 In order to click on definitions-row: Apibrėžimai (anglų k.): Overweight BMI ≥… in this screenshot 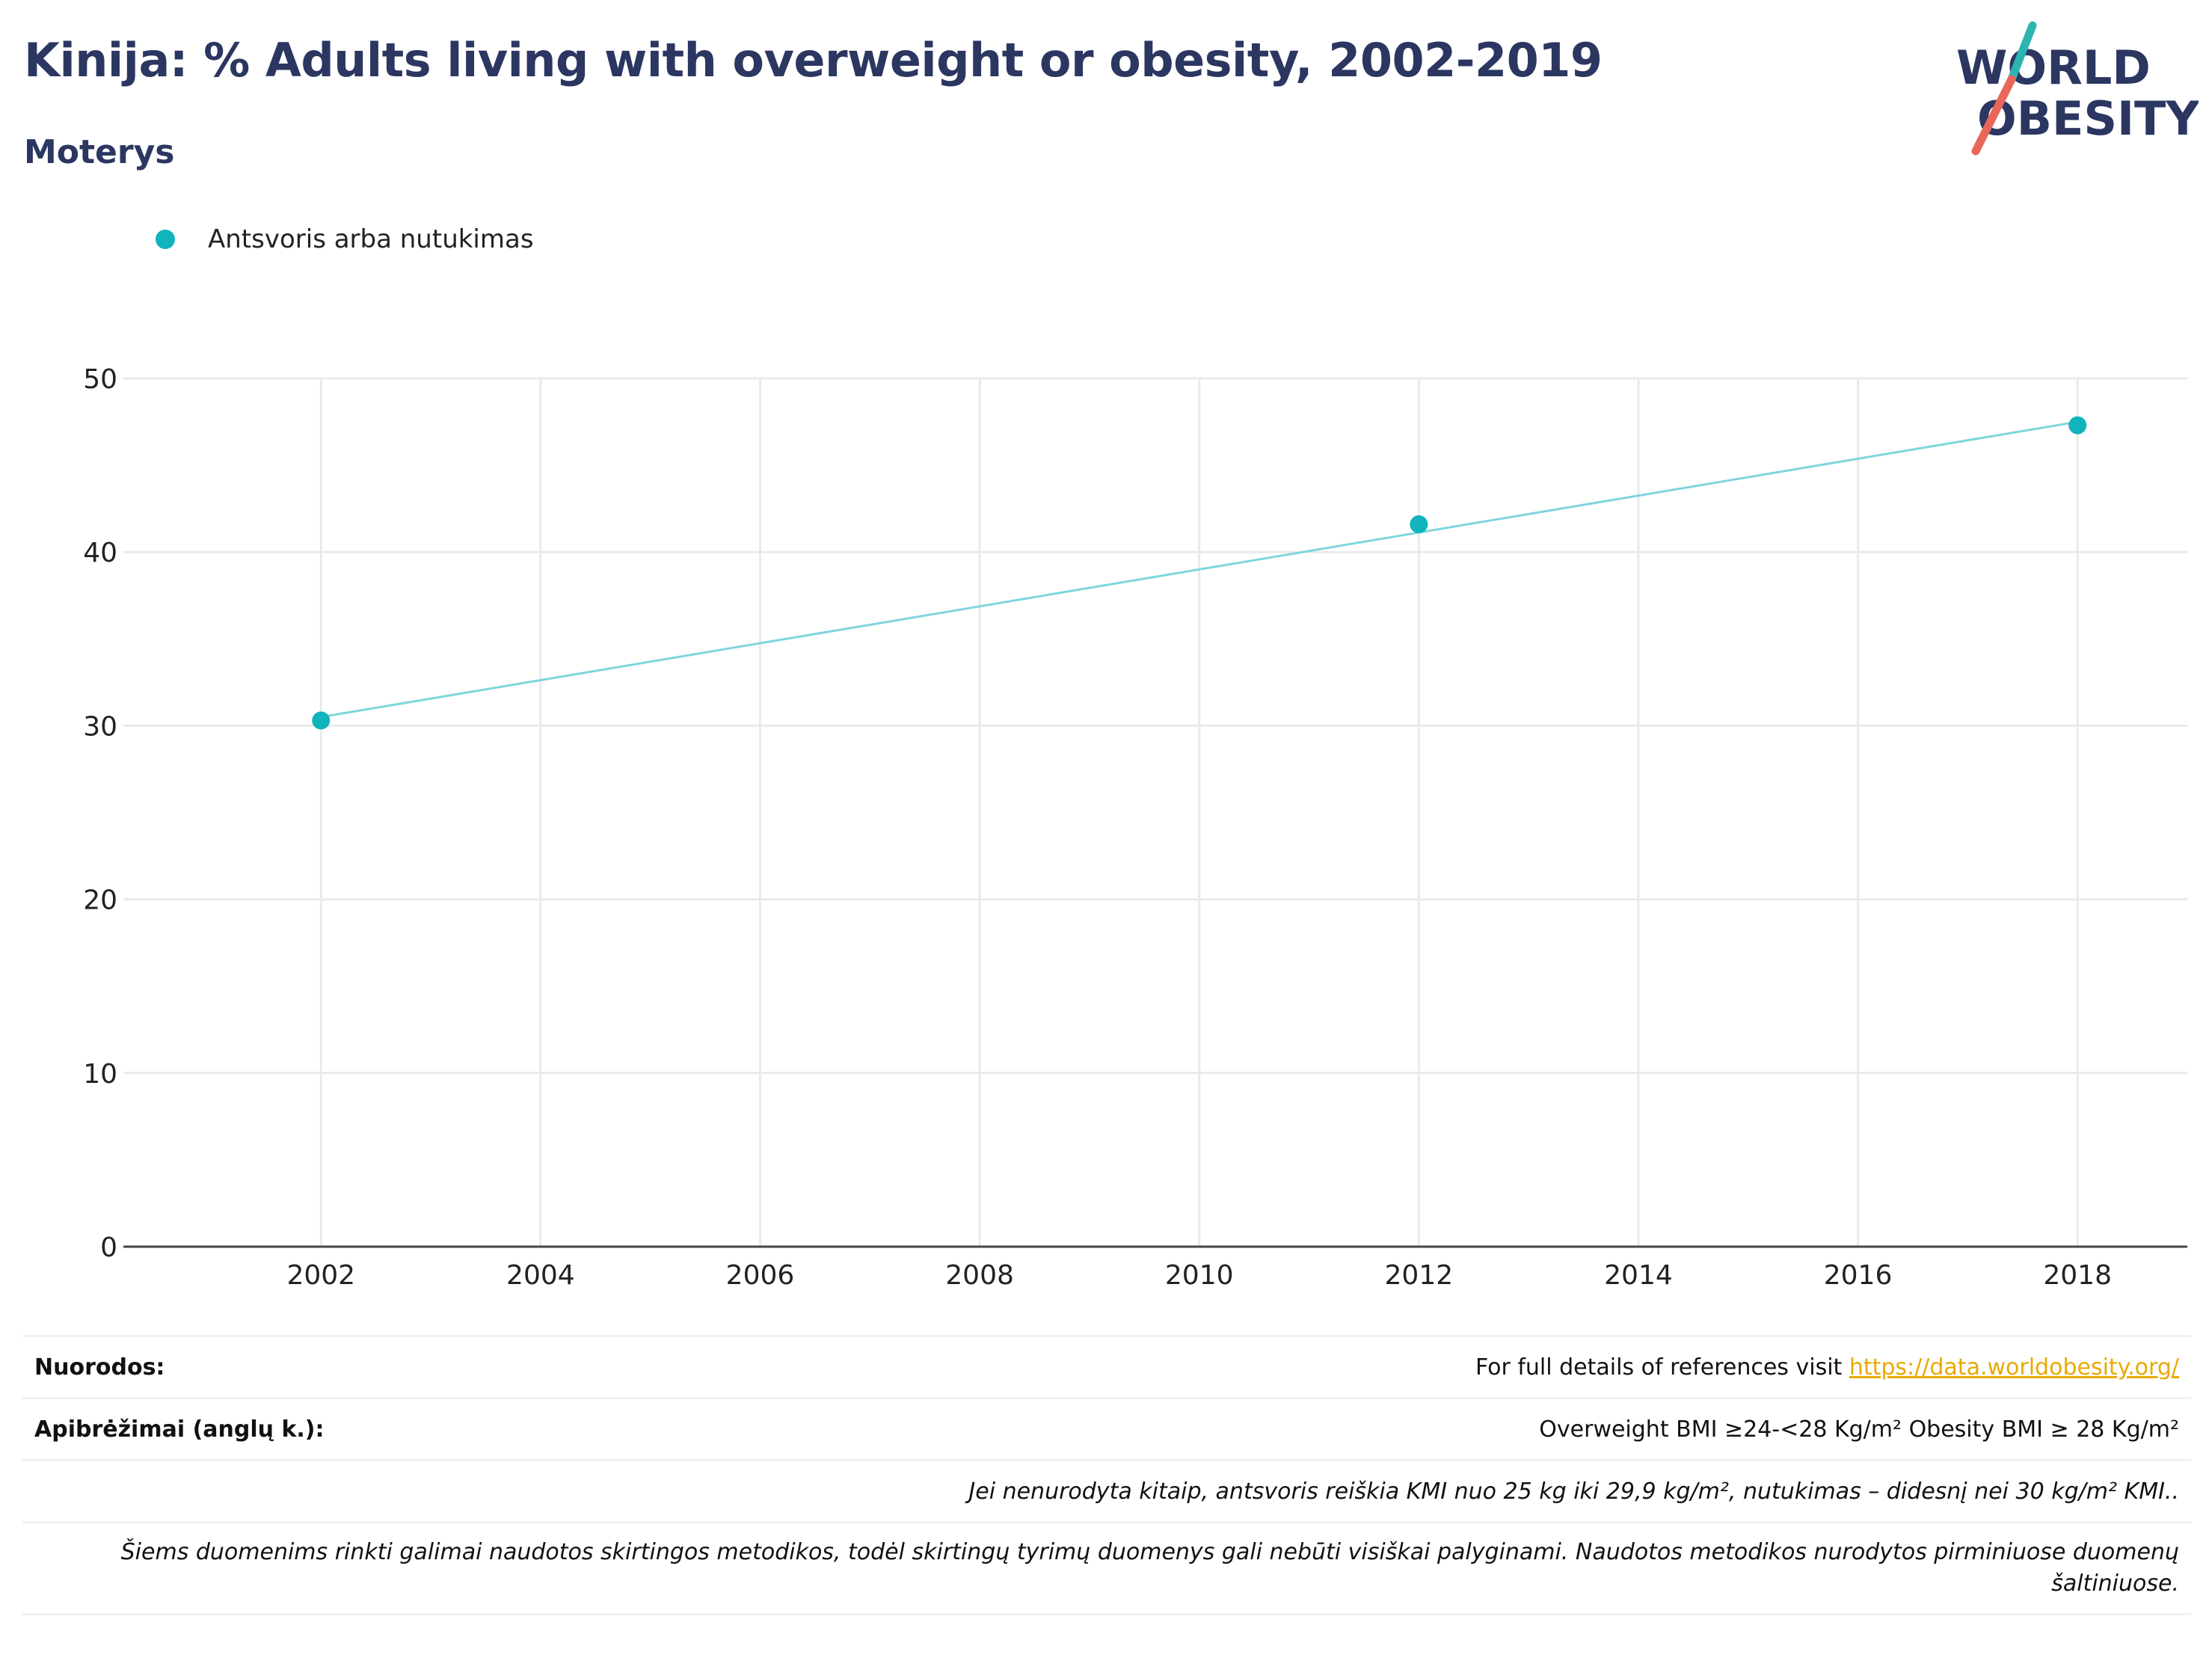, I will do `click(1106, 1428)`.